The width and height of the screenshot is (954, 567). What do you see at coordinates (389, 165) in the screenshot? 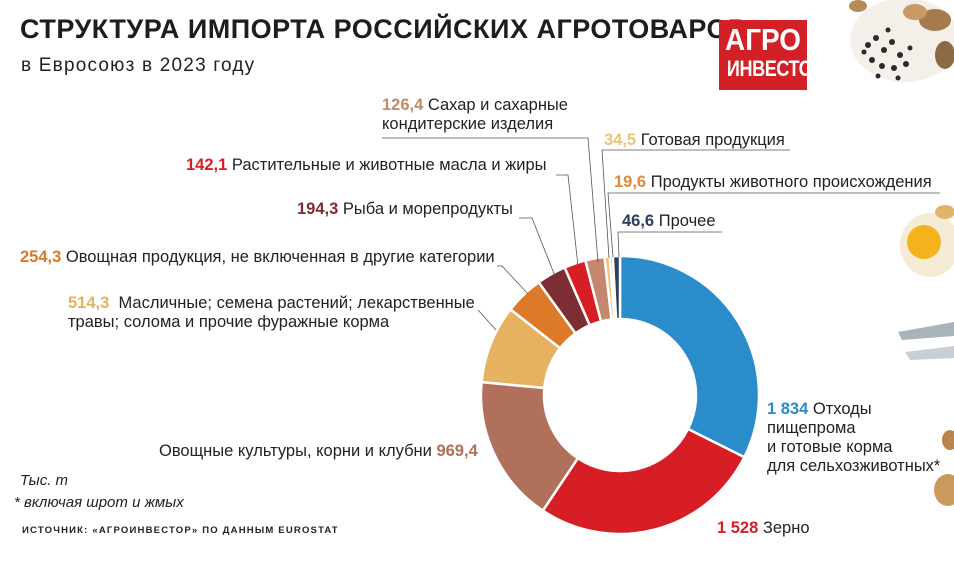
I see `text-masla: Растительные и животные масла и жиры` at bounding box center [389, 165].